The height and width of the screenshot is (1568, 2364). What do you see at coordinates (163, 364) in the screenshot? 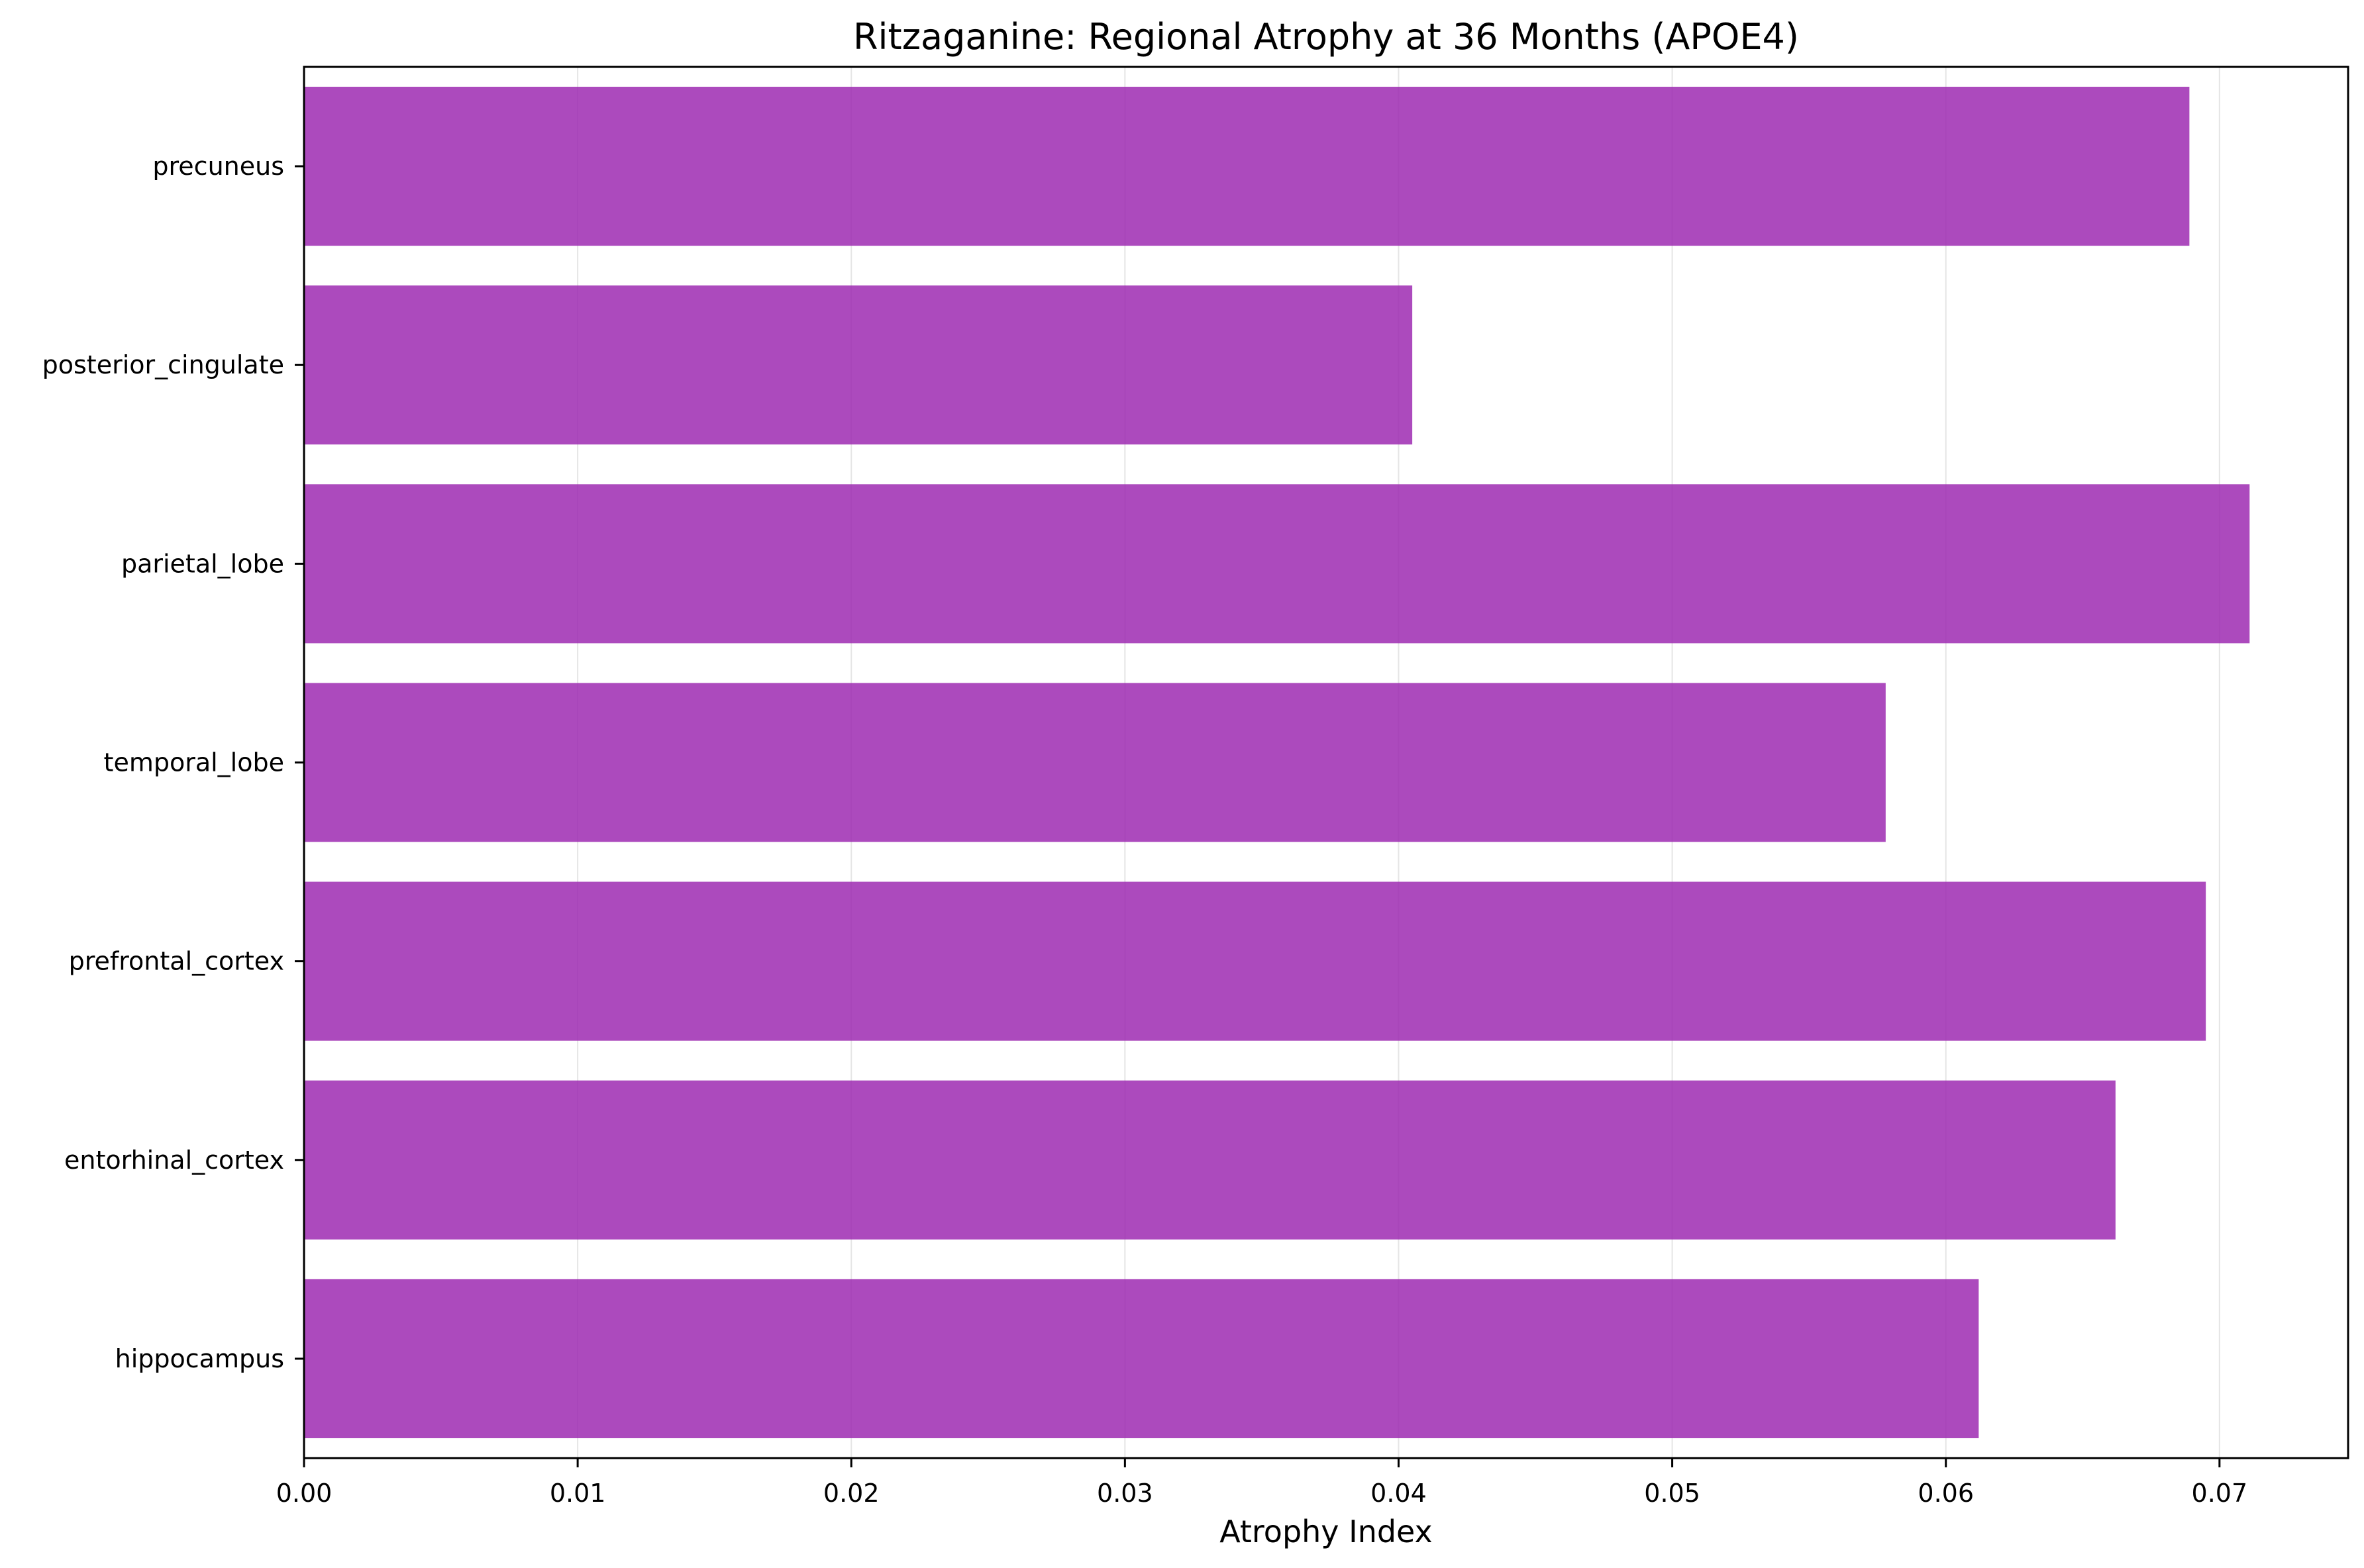
I see `y-tick-label: posterior_cingulate` at bounding box center [163, 364].